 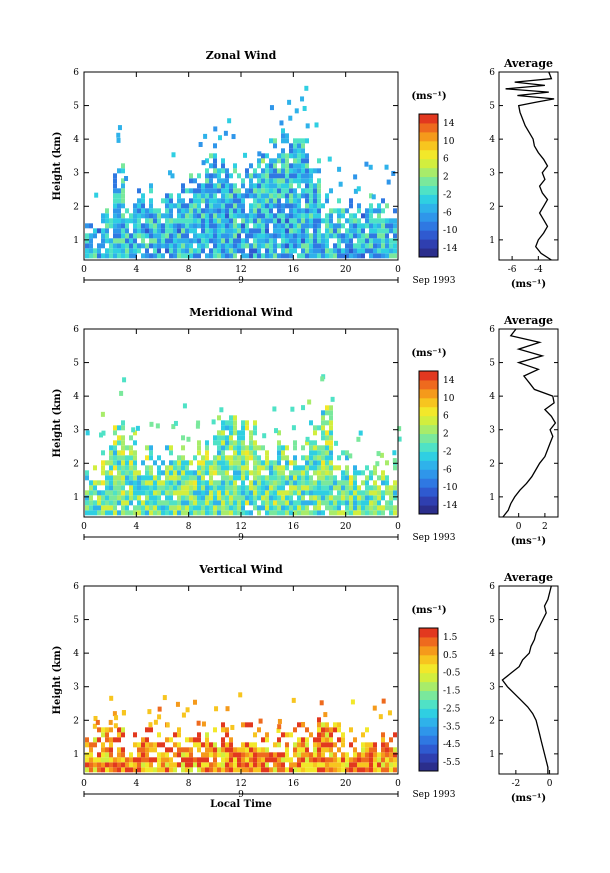 What do you see at coordinates (76, 688) in the screenshot?
I see `y-tick-label: 3` at bounding box center [76, 688].